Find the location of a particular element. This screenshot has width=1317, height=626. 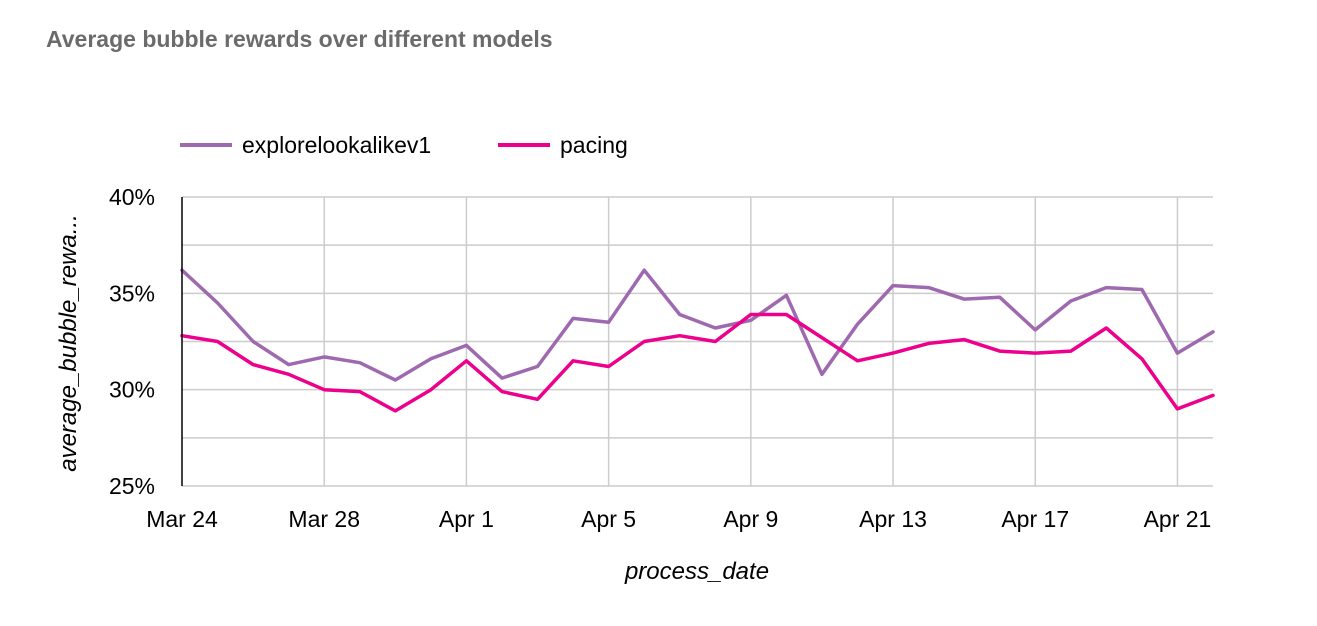

series-line-explorelookalikev1 is located at coordinates (697, 325).